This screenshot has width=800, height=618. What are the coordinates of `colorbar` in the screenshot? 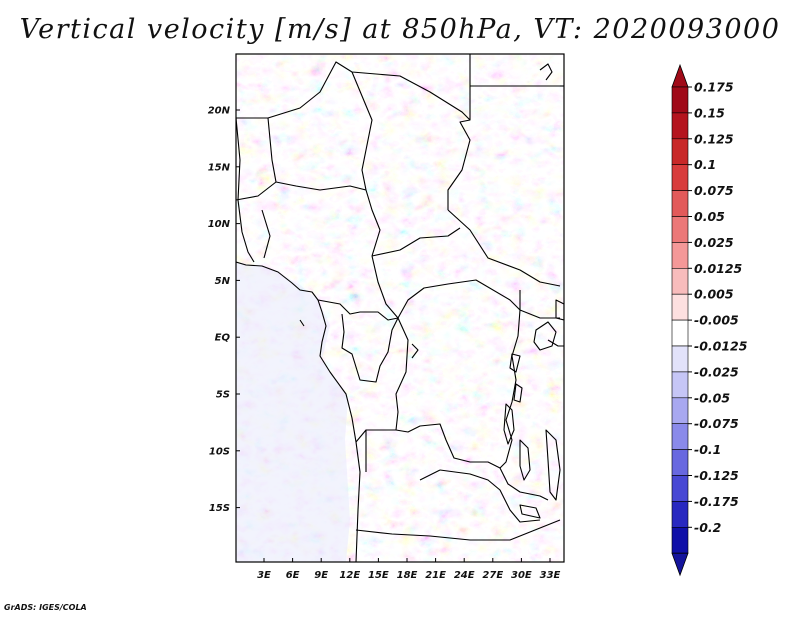 It's located at (680, 320).